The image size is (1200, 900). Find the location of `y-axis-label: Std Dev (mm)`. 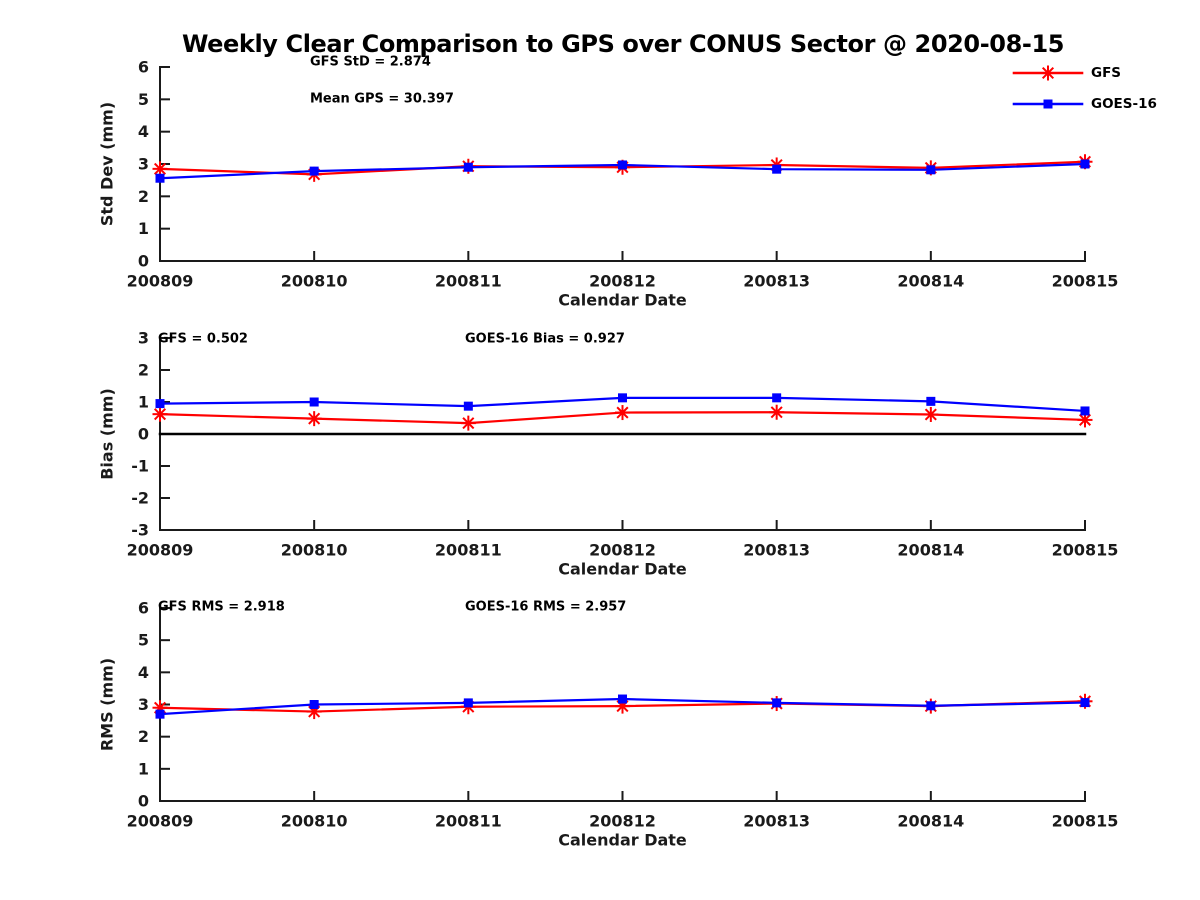

y-axis-label: Std Dev (mm) is located at coordinates (107, 164).